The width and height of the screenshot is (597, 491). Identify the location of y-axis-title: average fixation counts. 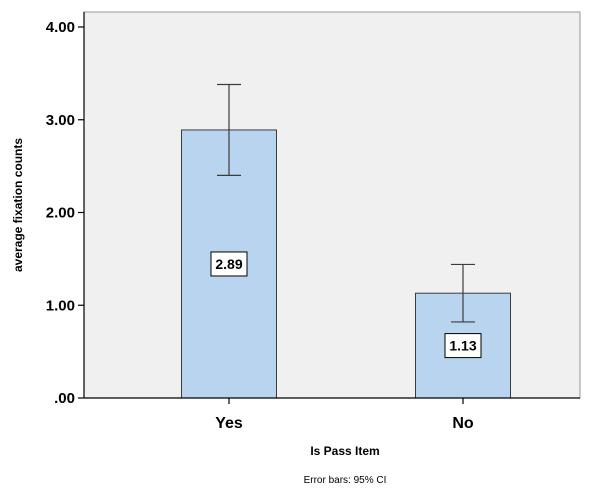
(18, 205).